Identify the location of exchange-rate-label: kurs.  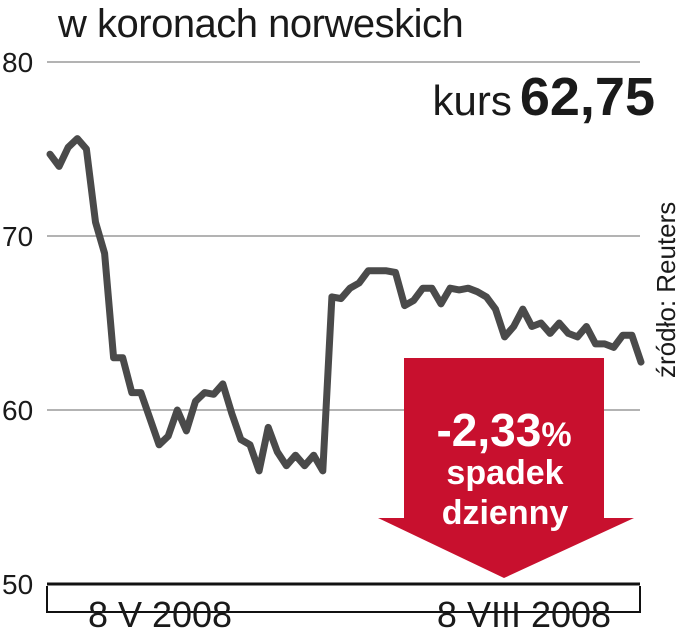
(472, 100).